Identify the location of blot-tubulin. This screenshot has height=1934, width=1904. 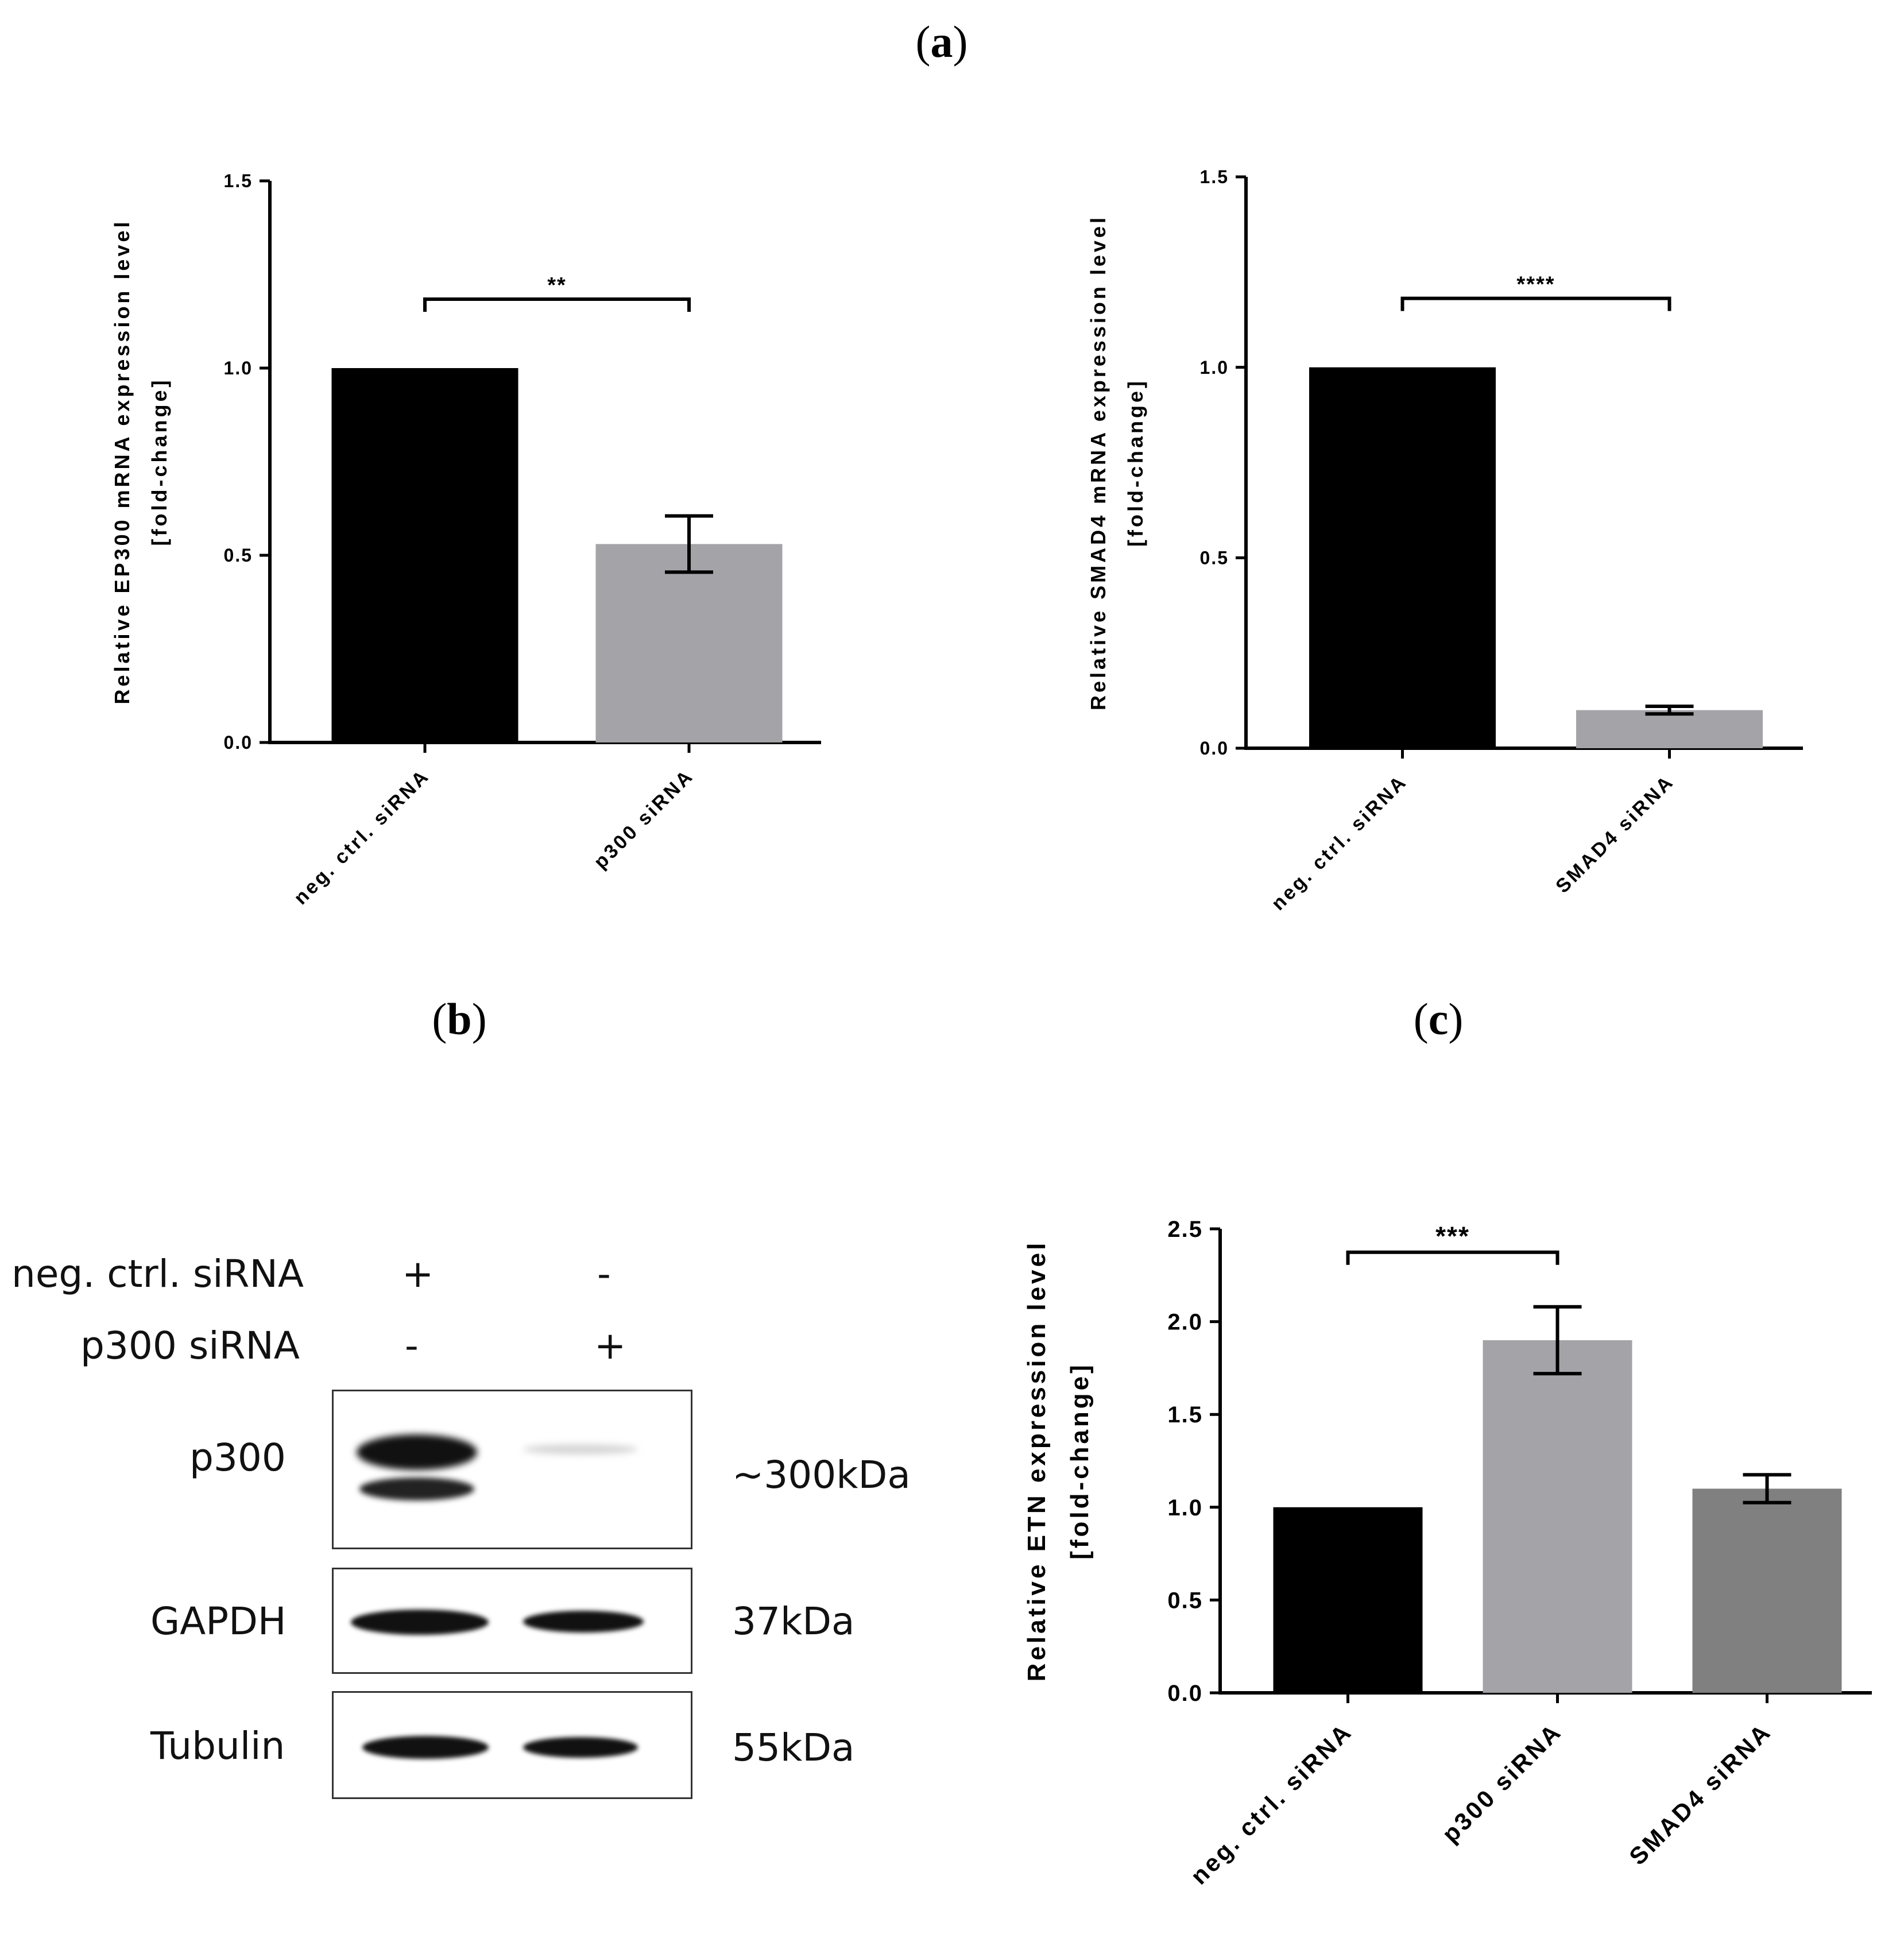
(512, 1745).